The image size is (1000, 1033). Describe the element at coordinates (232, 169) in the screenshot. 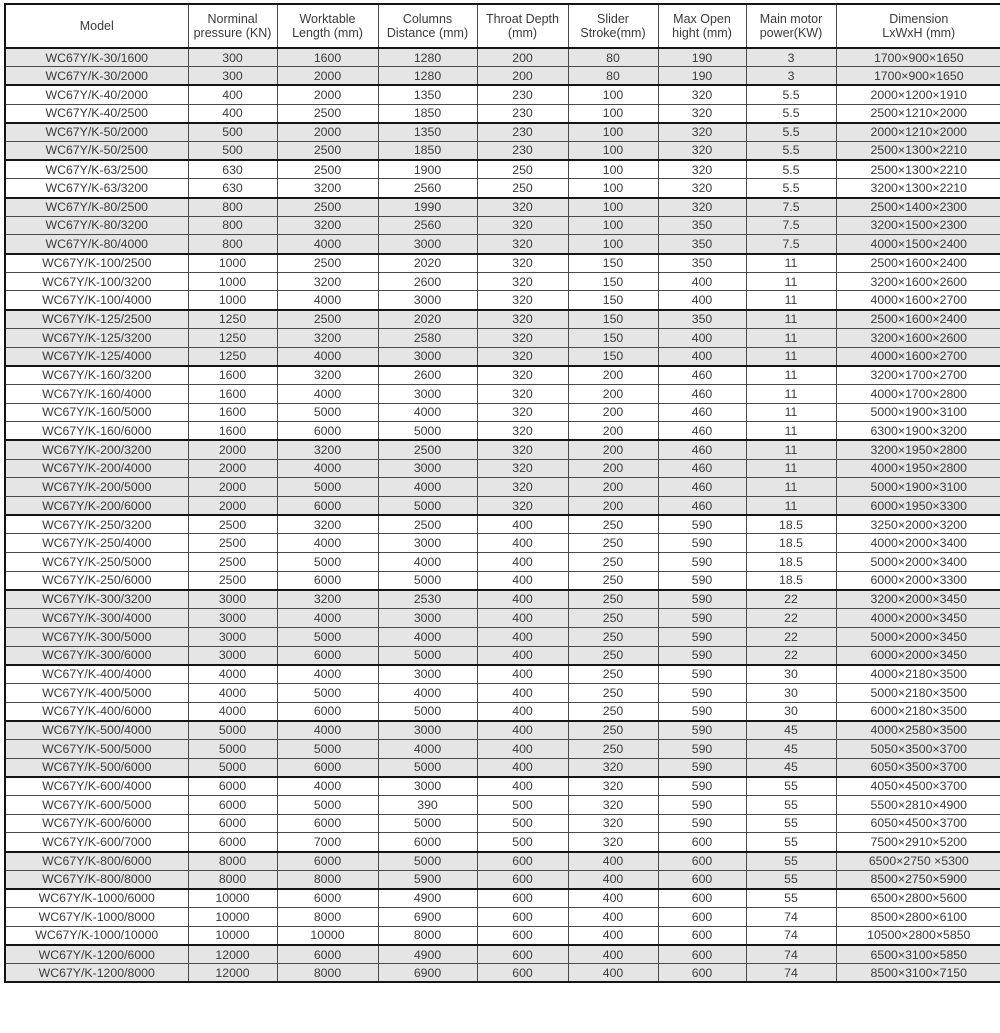

I see `value-cell: 630` at that location.